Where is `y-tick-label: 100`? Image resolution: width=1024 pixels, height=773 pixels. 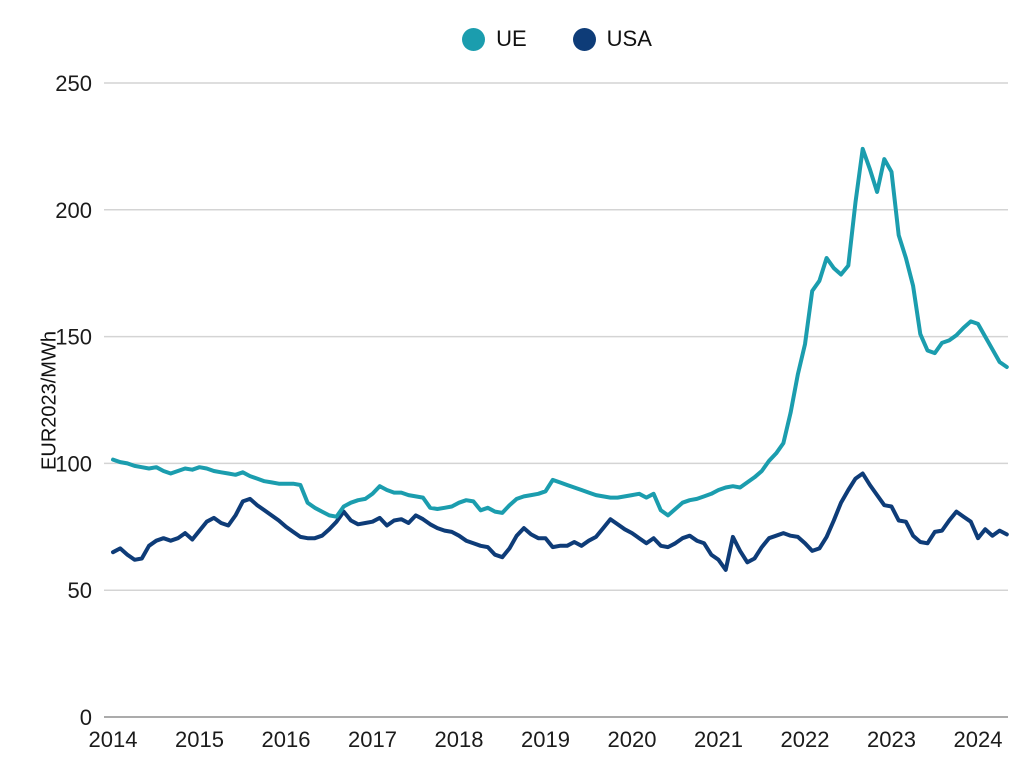
y-tick-label: 100 is located at coordinates (73, 463).